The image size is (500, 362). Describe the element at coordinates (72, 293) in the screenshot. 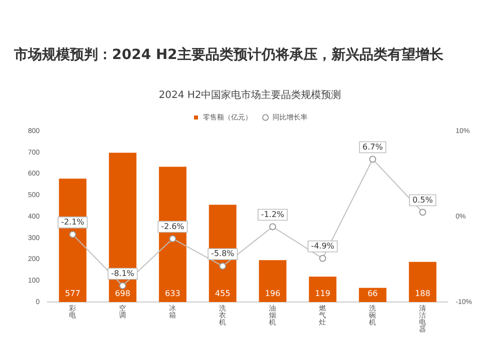

I see `data-label: 577` at that location.